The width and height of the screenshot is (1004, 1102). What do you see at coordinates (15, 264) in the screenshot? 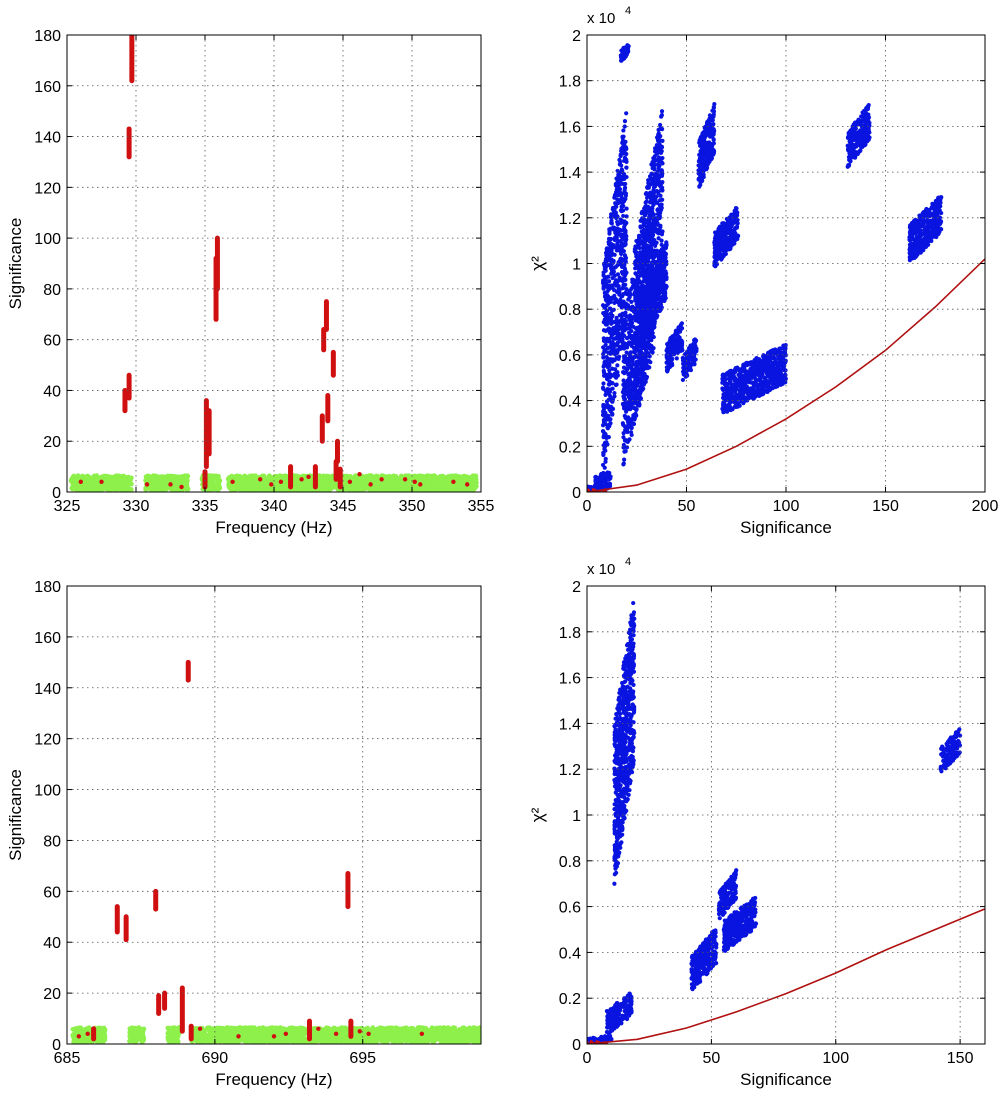
I see `y-axis-label: Significance` at bounding box center [15, 264].